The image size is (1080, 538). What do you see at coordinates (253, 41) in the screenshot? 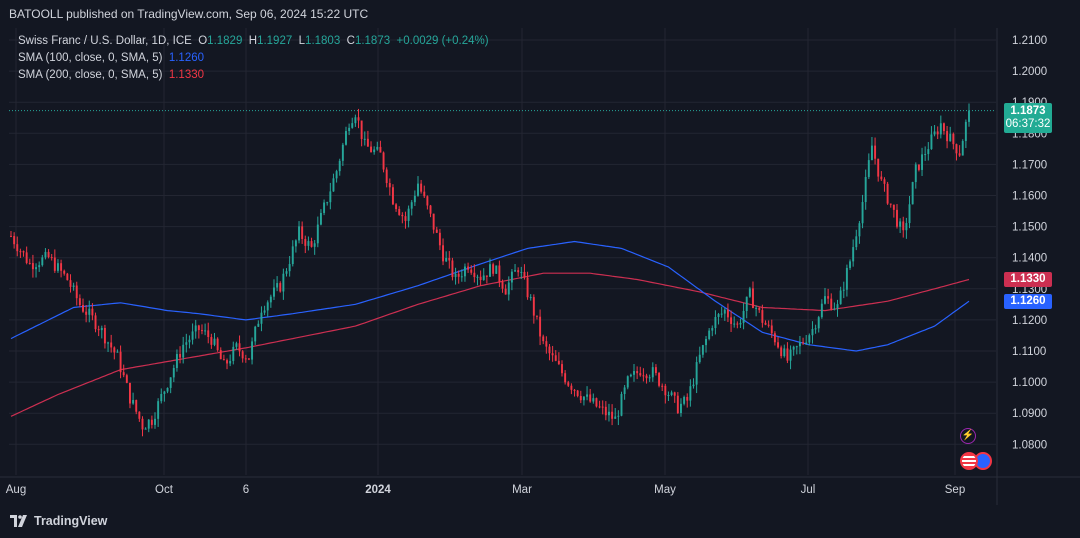
I see `legend-h-label: H` at bounding box center [253, 41].